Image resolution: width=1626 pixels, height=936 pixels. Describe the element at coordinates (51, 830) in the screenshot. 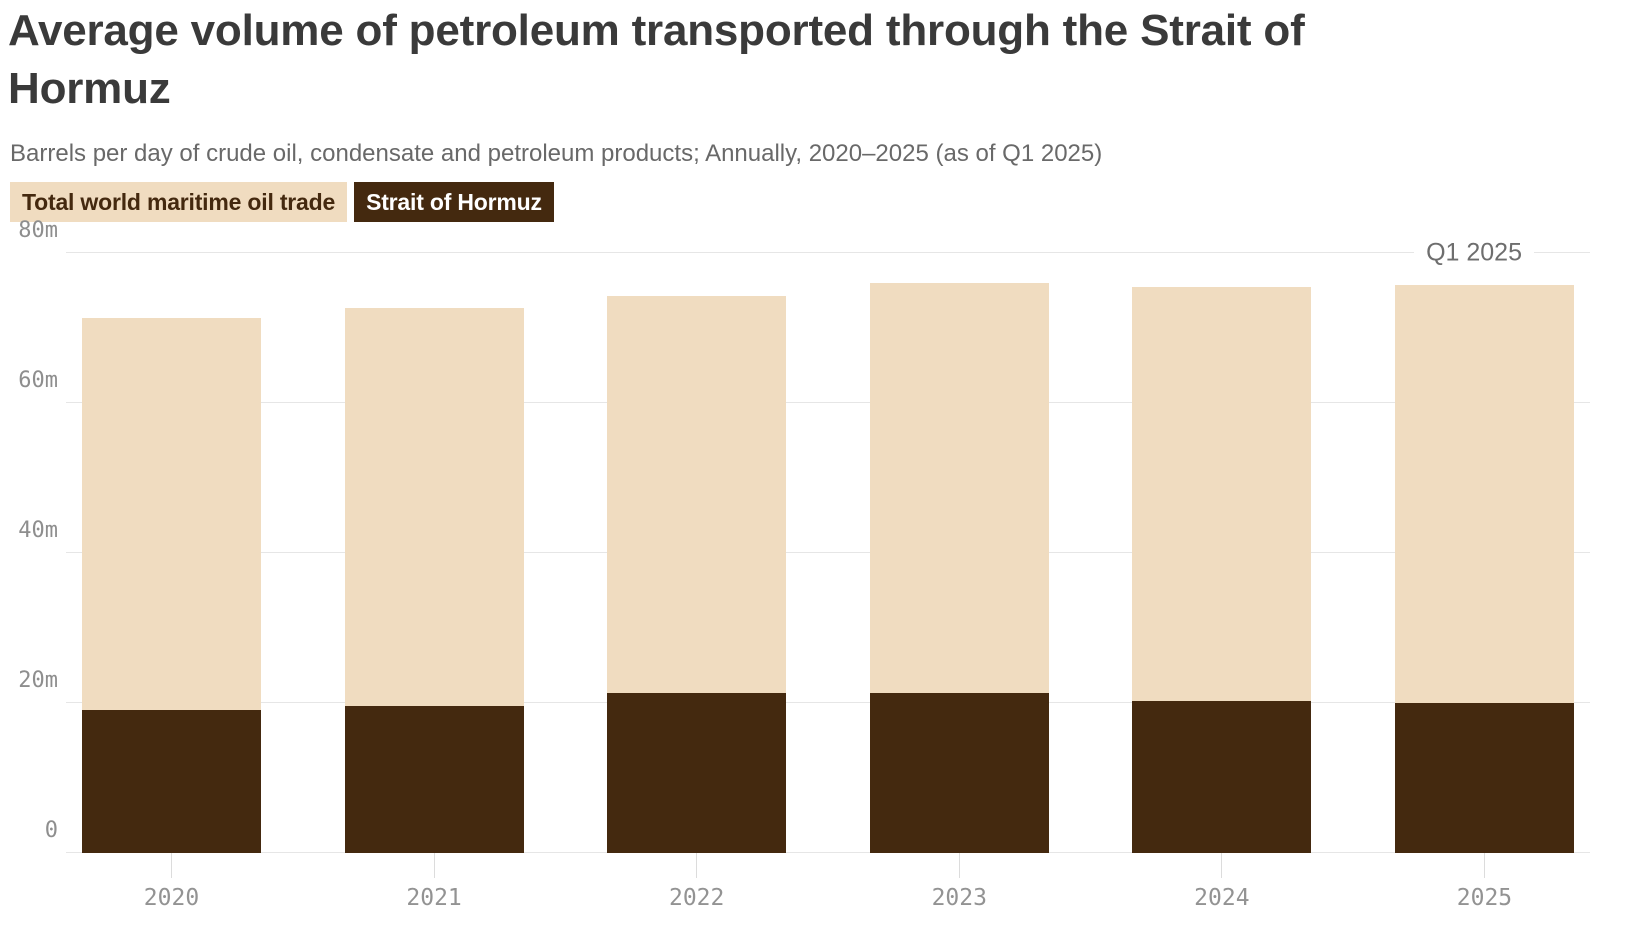

I see `y-axis-label-0: 0` at that location.